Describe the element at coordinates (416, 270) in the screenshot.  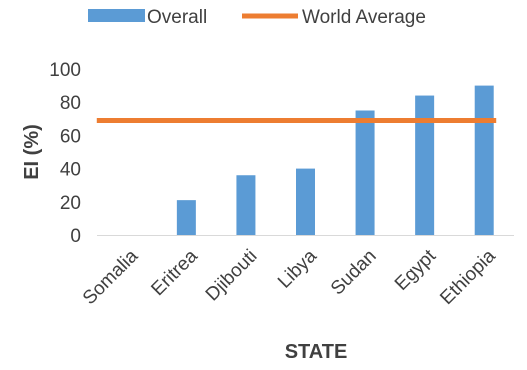
I see `x-category-label: Egypt` at that location.